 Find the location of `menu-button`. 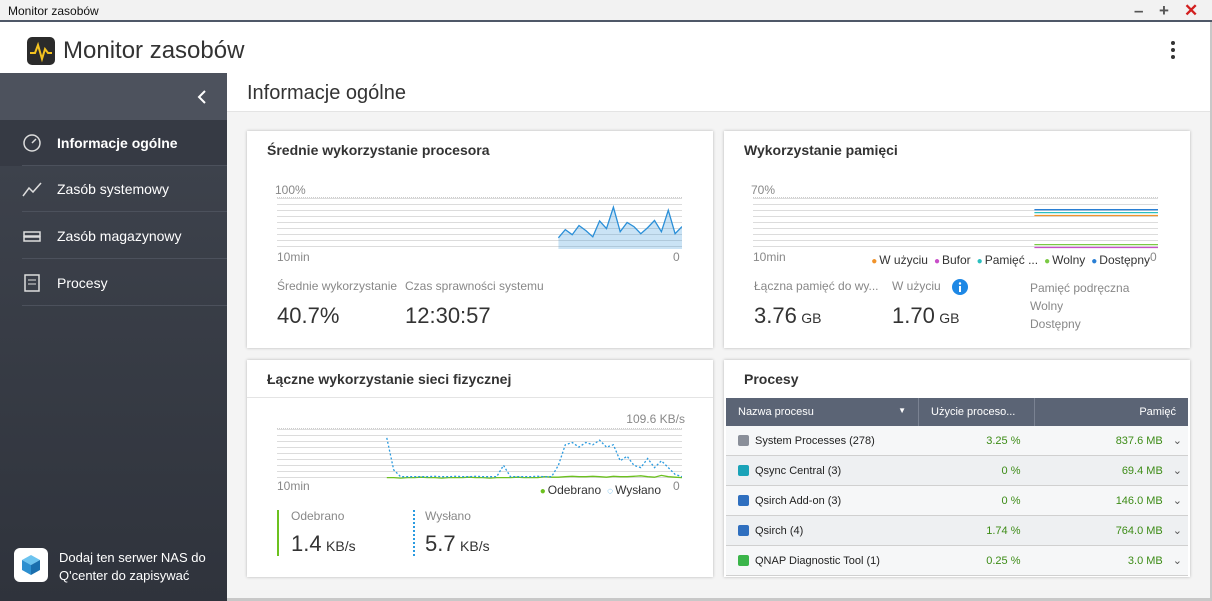

menu-button is located at coordinates (1173, 51).